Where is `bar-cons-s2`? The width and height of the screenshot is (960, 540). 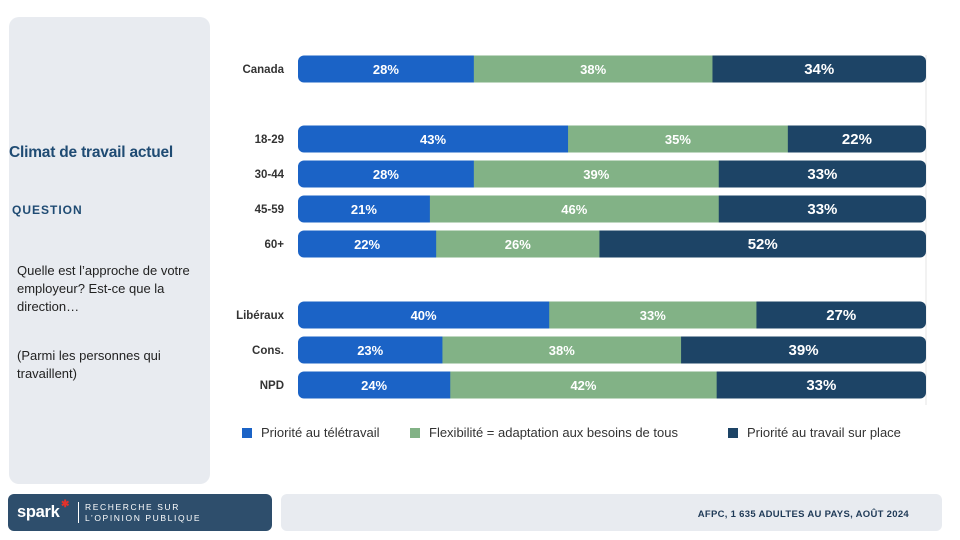 bar-cons-s2 is located at coordinates (562, 350).